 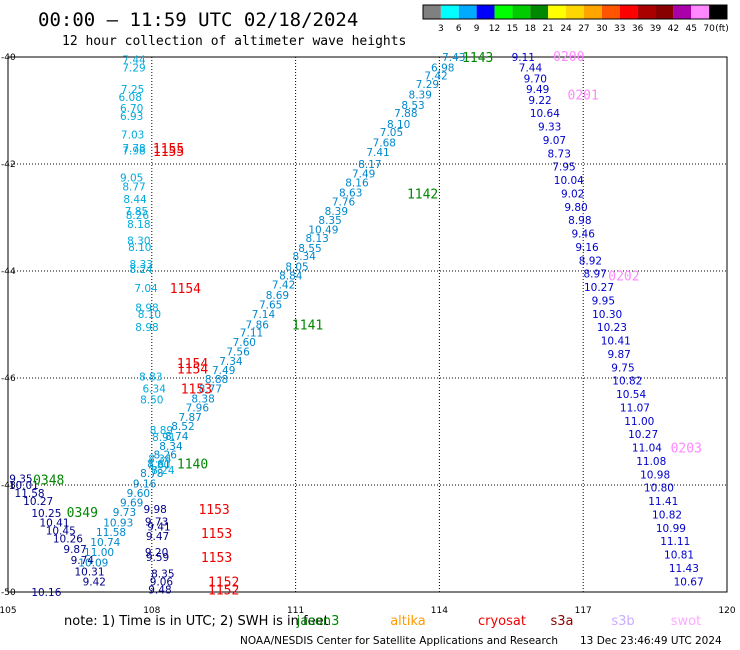 What do you see at coordinates (24, 486) in the screenshot?
I see `wave-height-label: 10.01` at bounding box center [24, 486].